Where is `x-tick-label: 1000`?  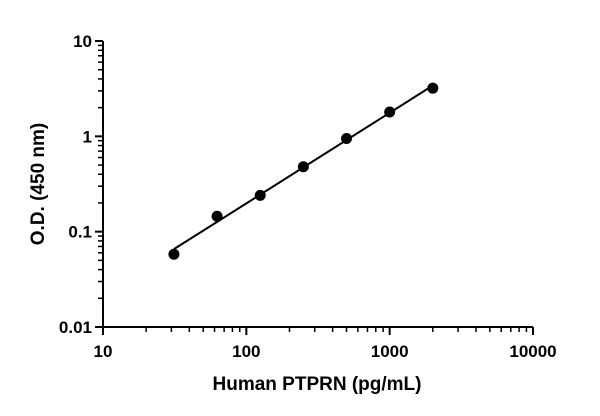 x-tick-label: 1000 is located at coordinates (390, 351).